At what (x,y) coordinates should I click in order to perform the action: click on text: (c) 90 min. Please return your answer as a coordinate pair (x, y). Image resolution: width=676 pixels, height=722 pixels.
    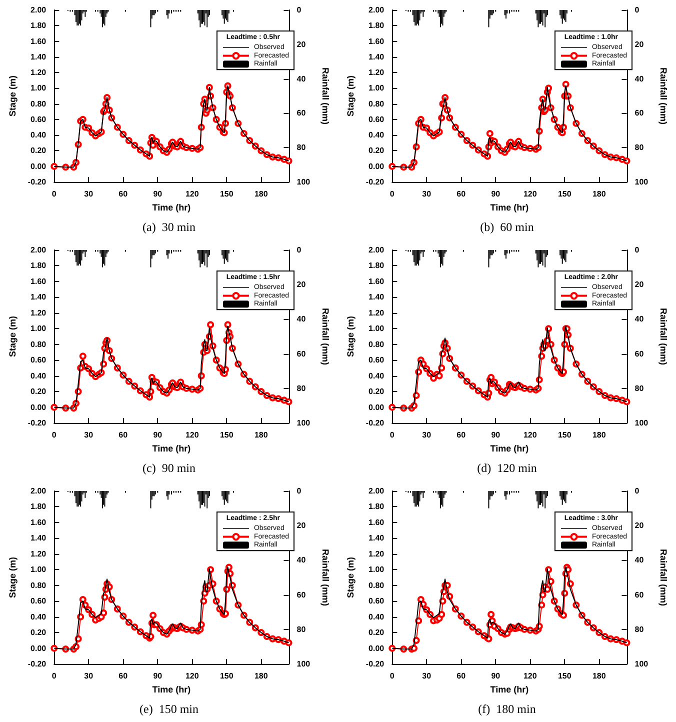
    Looking at the image, I should click on (169, 468).